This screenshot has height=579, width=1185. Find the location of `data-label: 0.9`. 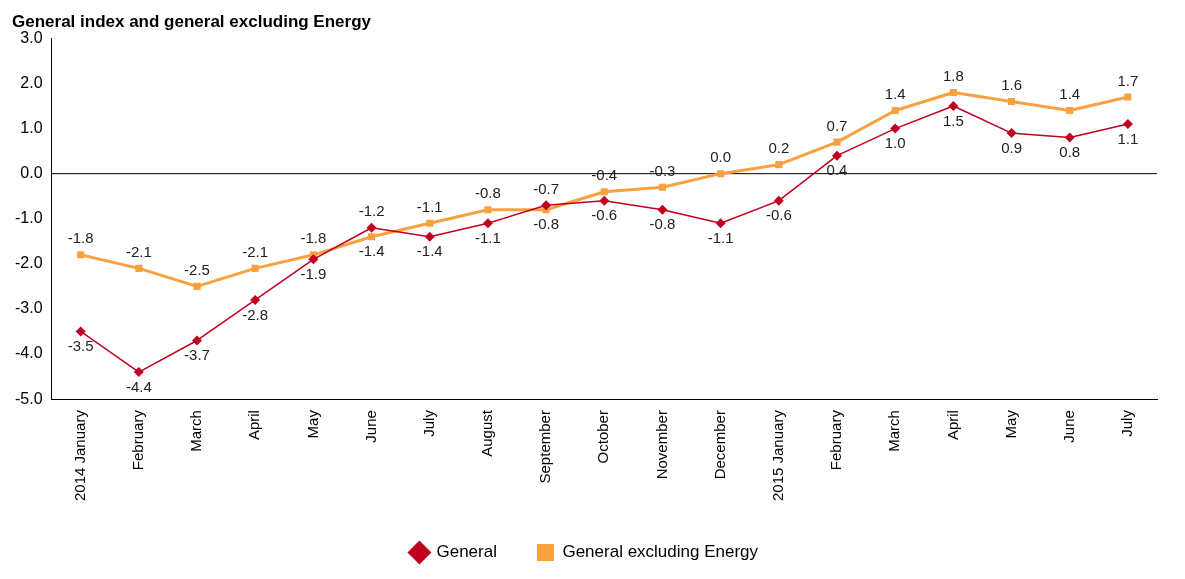

data-label: 0.9 is located at coordinates (1011, 147).